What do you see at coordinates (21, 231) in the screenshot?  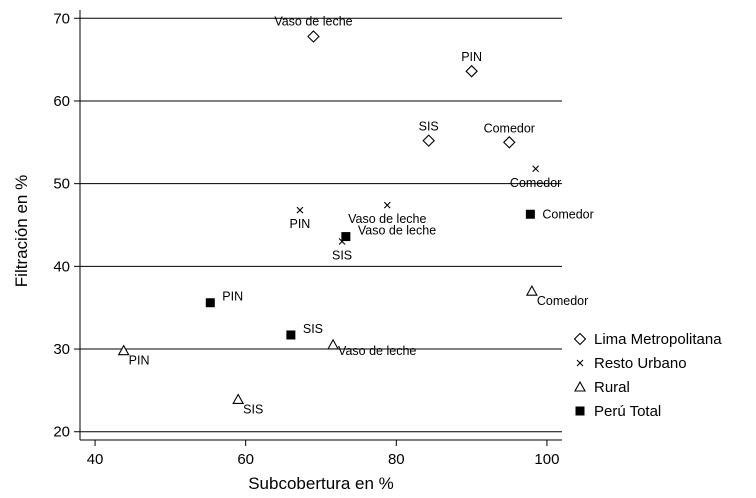 I see `y-axis-title: Filtración en %` at bounding box center [21, 231].